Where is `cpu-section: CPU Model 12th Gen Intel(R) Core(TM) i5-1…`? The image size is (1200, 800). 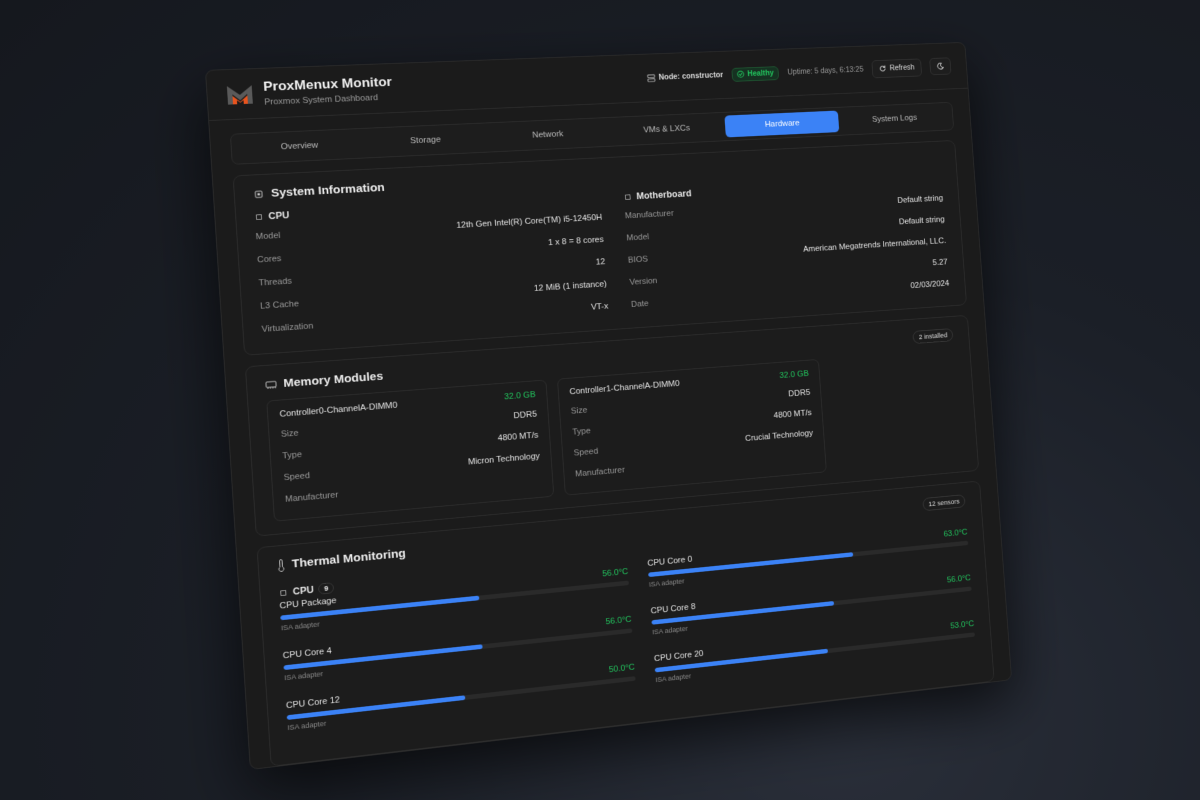 cpu-section: CPU Model 12th Gen Intel(R) Core(TM) i5-1… is located at coordinates (431, 262).